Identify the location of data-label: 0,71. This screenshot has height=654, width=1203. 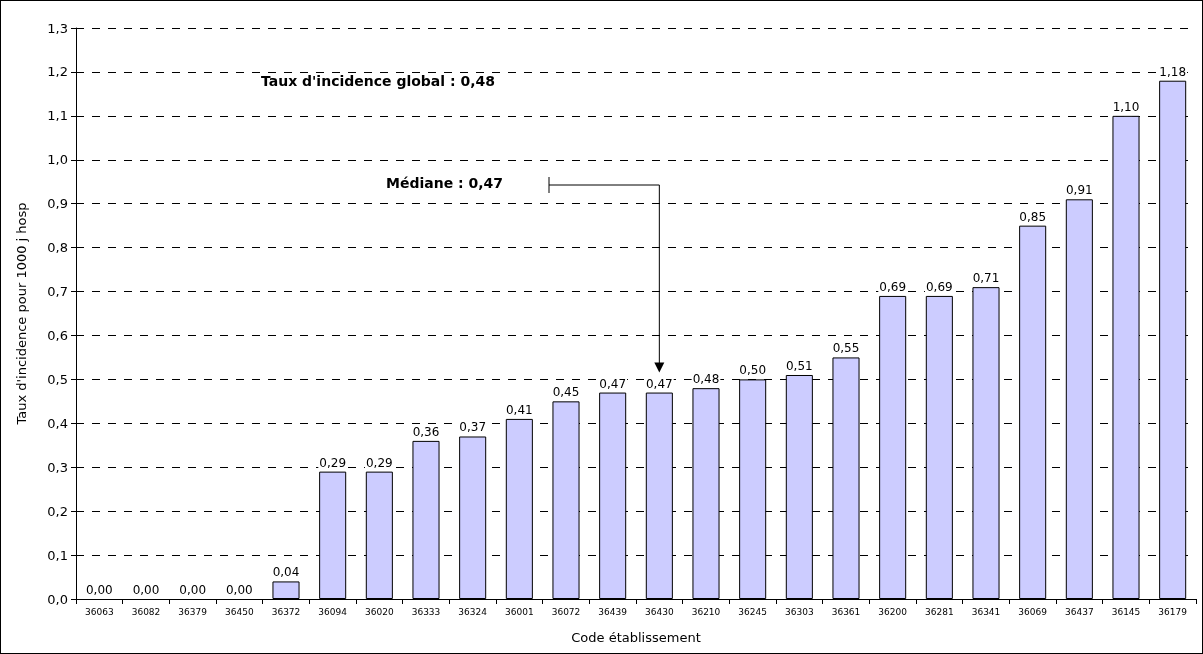
(986, 278).